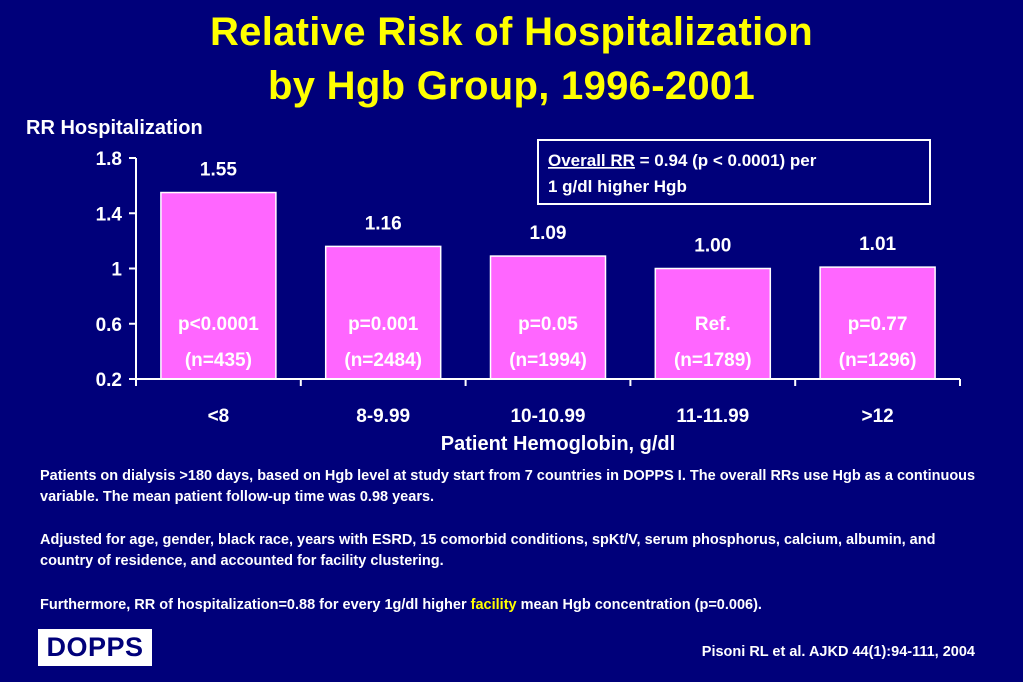  I want to click on bar-p-label: Ref., so click(713, 324).